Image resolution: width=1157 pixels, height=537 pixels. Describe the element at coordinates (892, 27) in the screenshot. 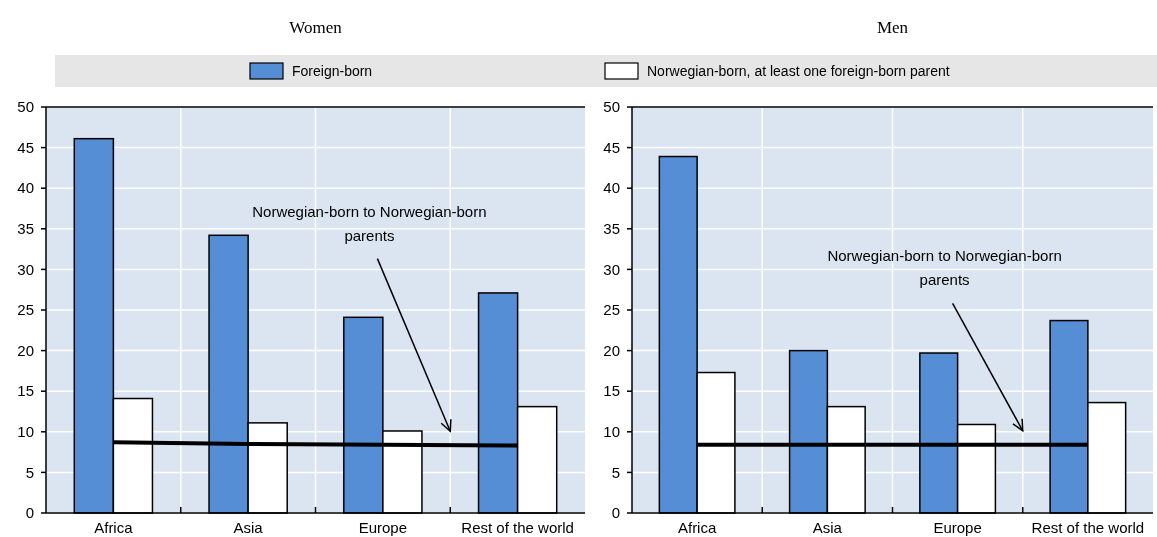

I see `chart-title: Men` at that location.